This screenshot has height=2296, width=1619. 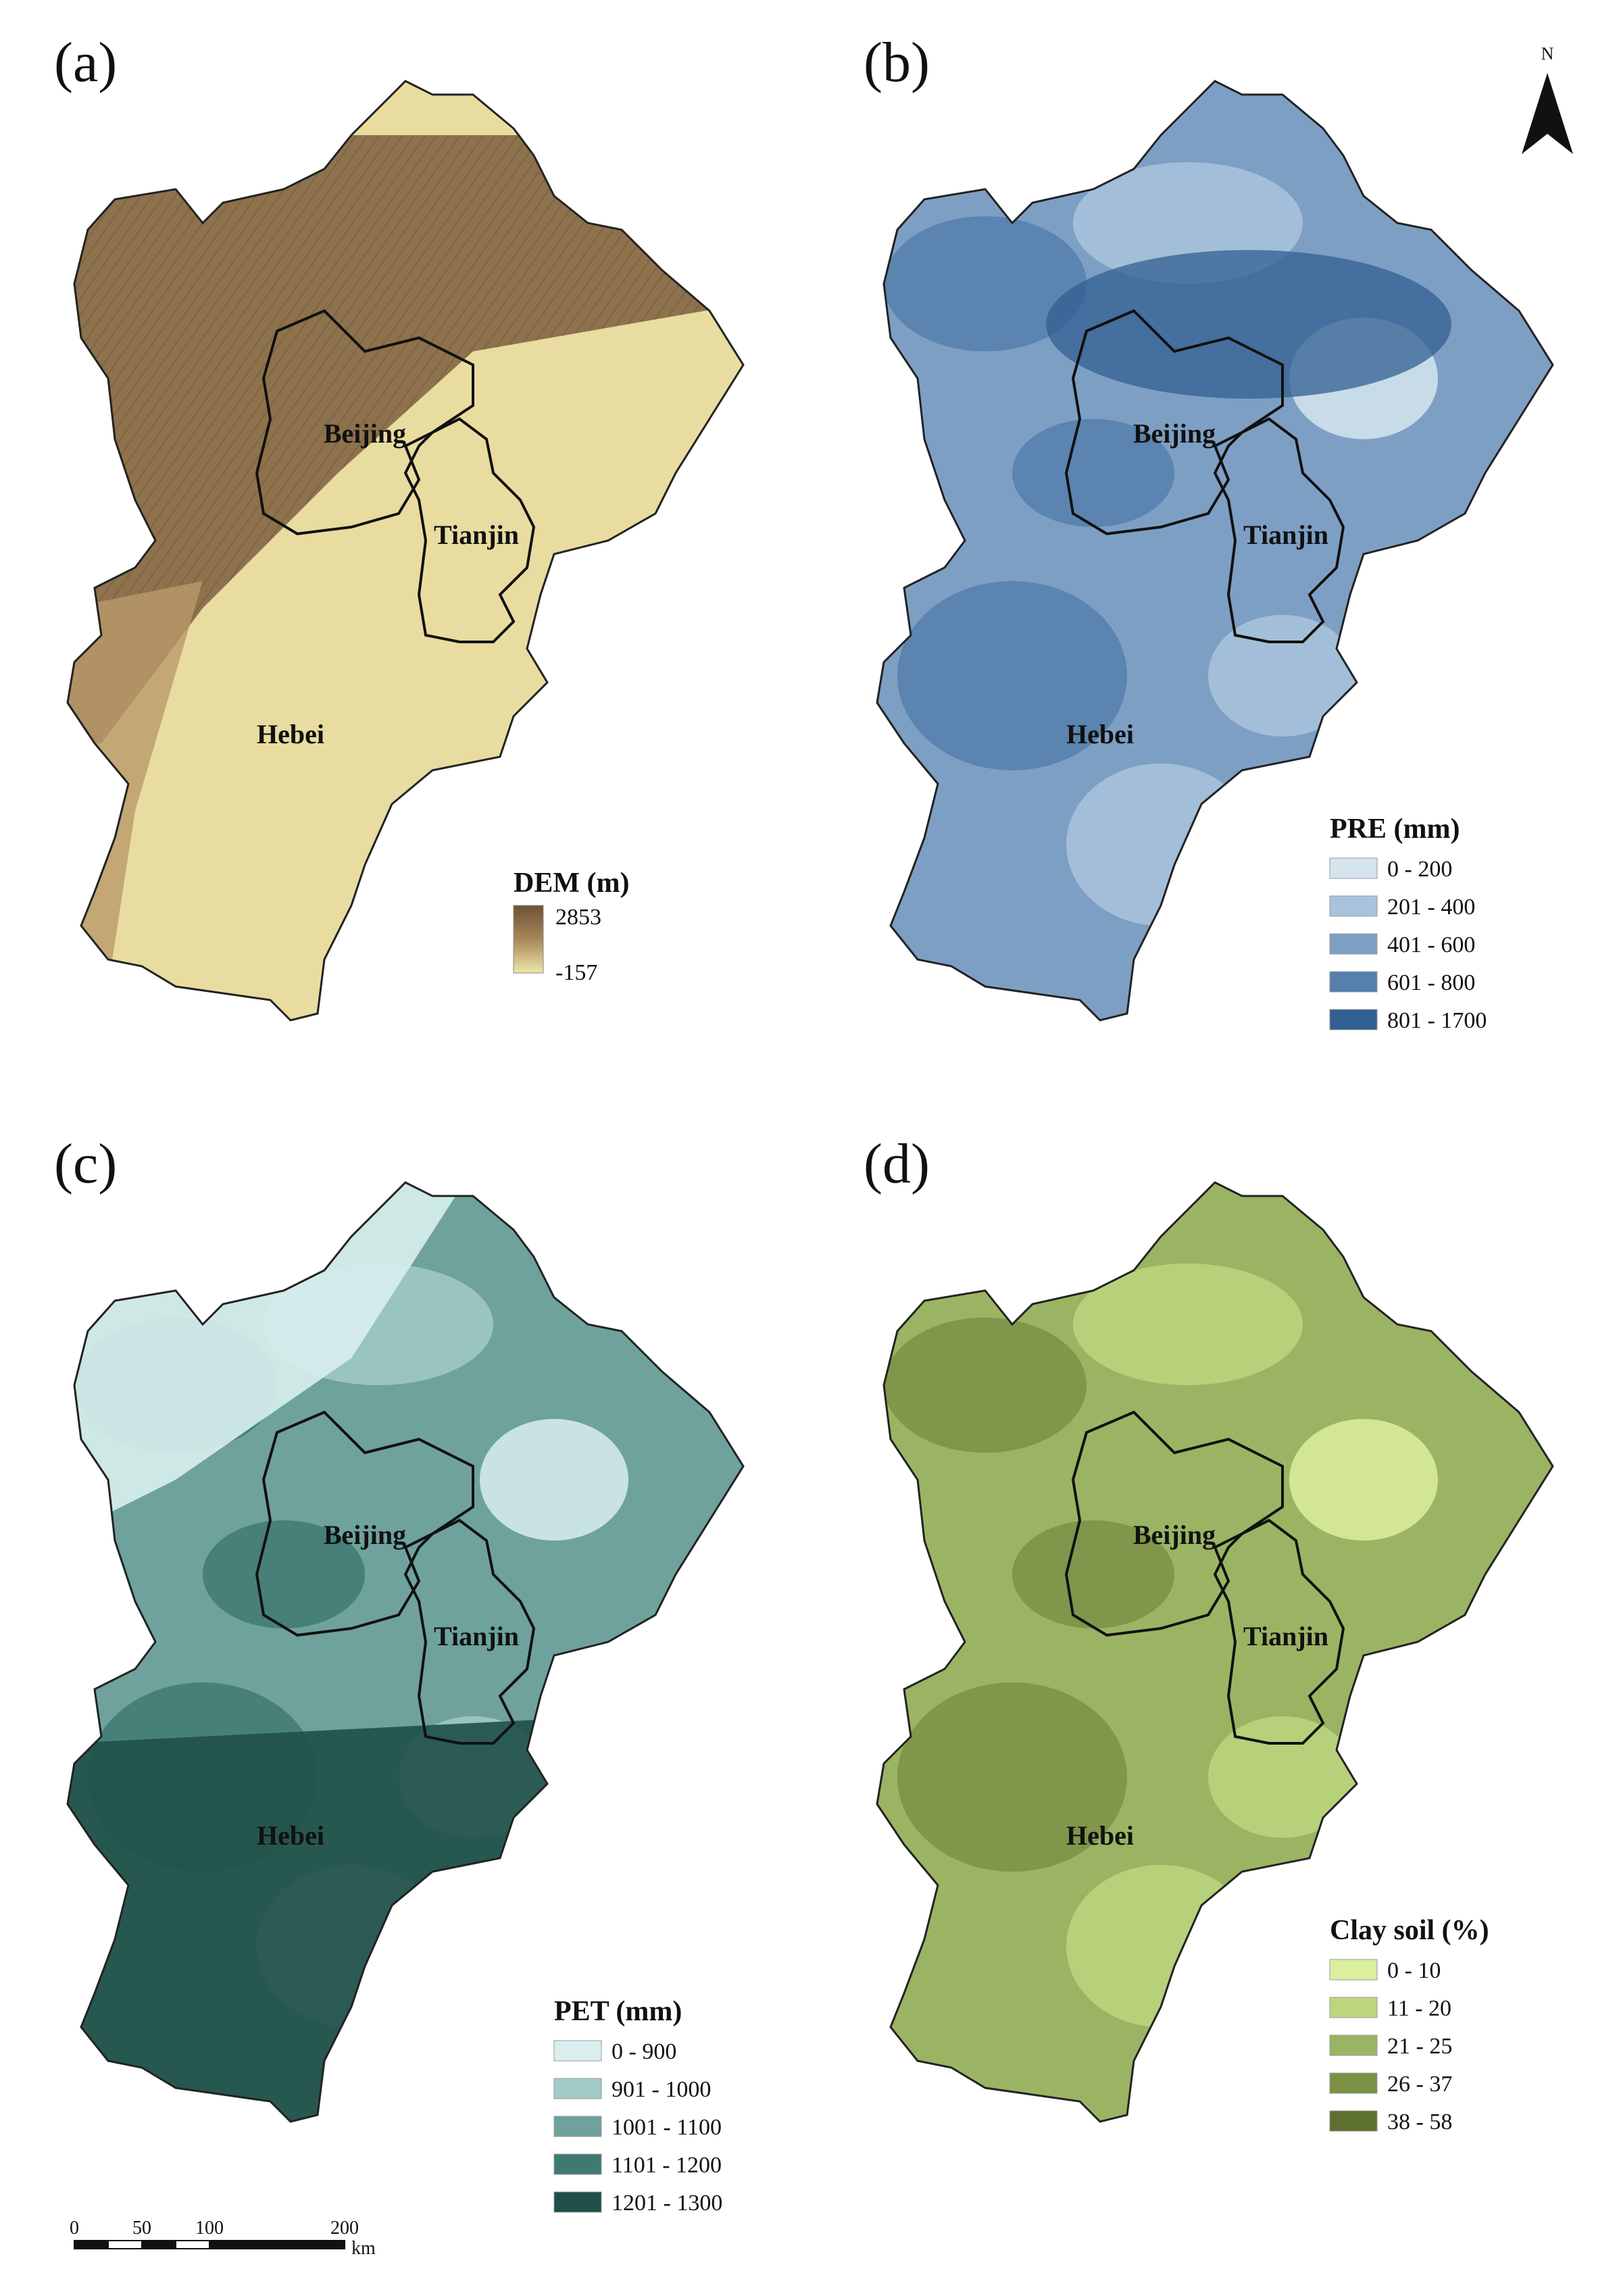 What do you see at coordinates (1419, 2047) in the screenshot?
I see `legend-item-label: 21 - 25` at bounding box center [1419, 2047].